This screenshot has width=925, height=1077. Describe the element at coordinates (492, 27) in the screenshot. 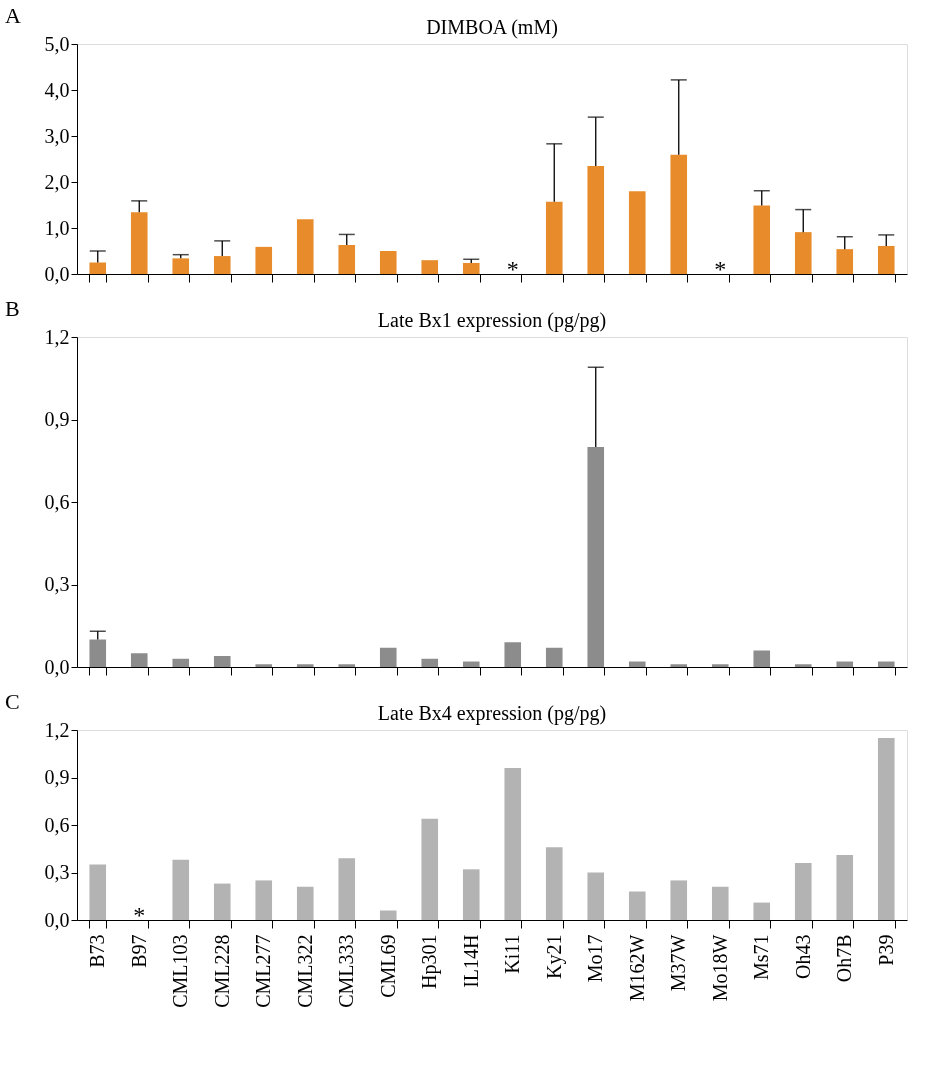

I see `chart-title: DIMBOA (mM)` at that location.